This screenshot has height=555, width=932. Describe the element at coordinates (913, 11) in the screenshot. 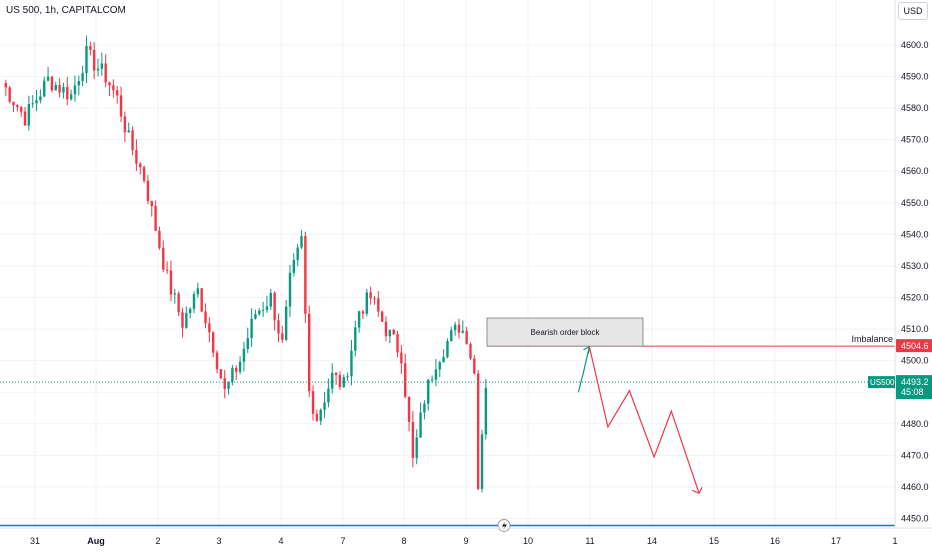

I see `currency-selector: USD` at that location.